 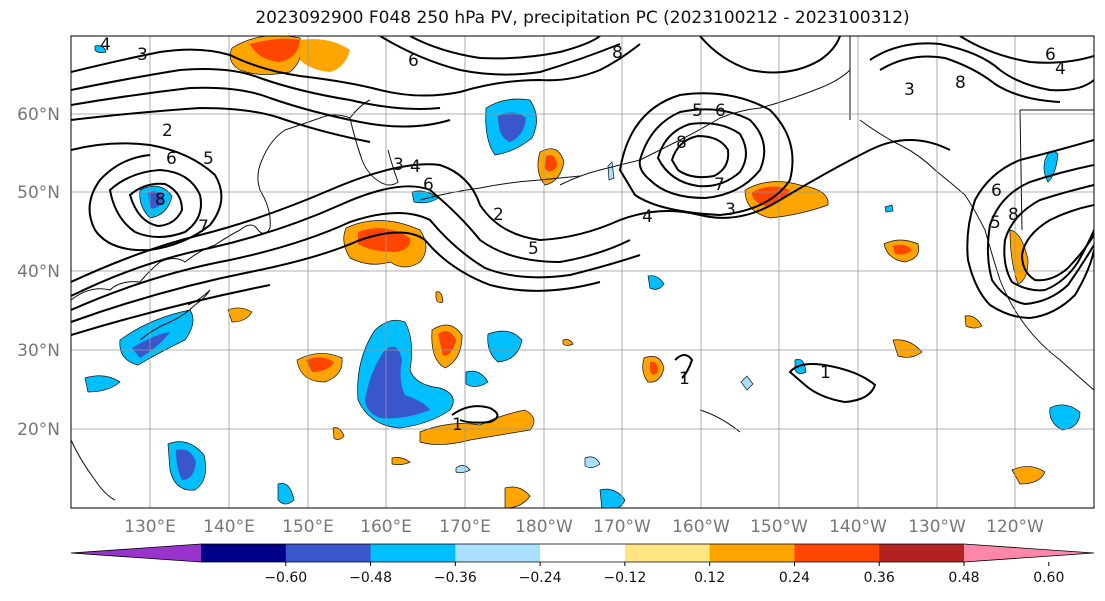 I want to click on coastline-na-inner, so click(x=1056, y=170).